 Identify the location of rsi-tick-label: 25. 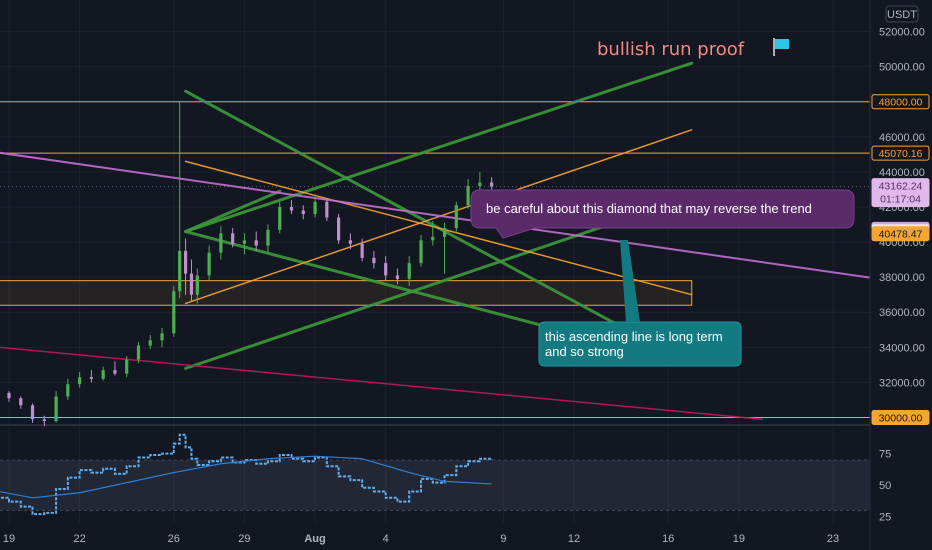
(885, 518).